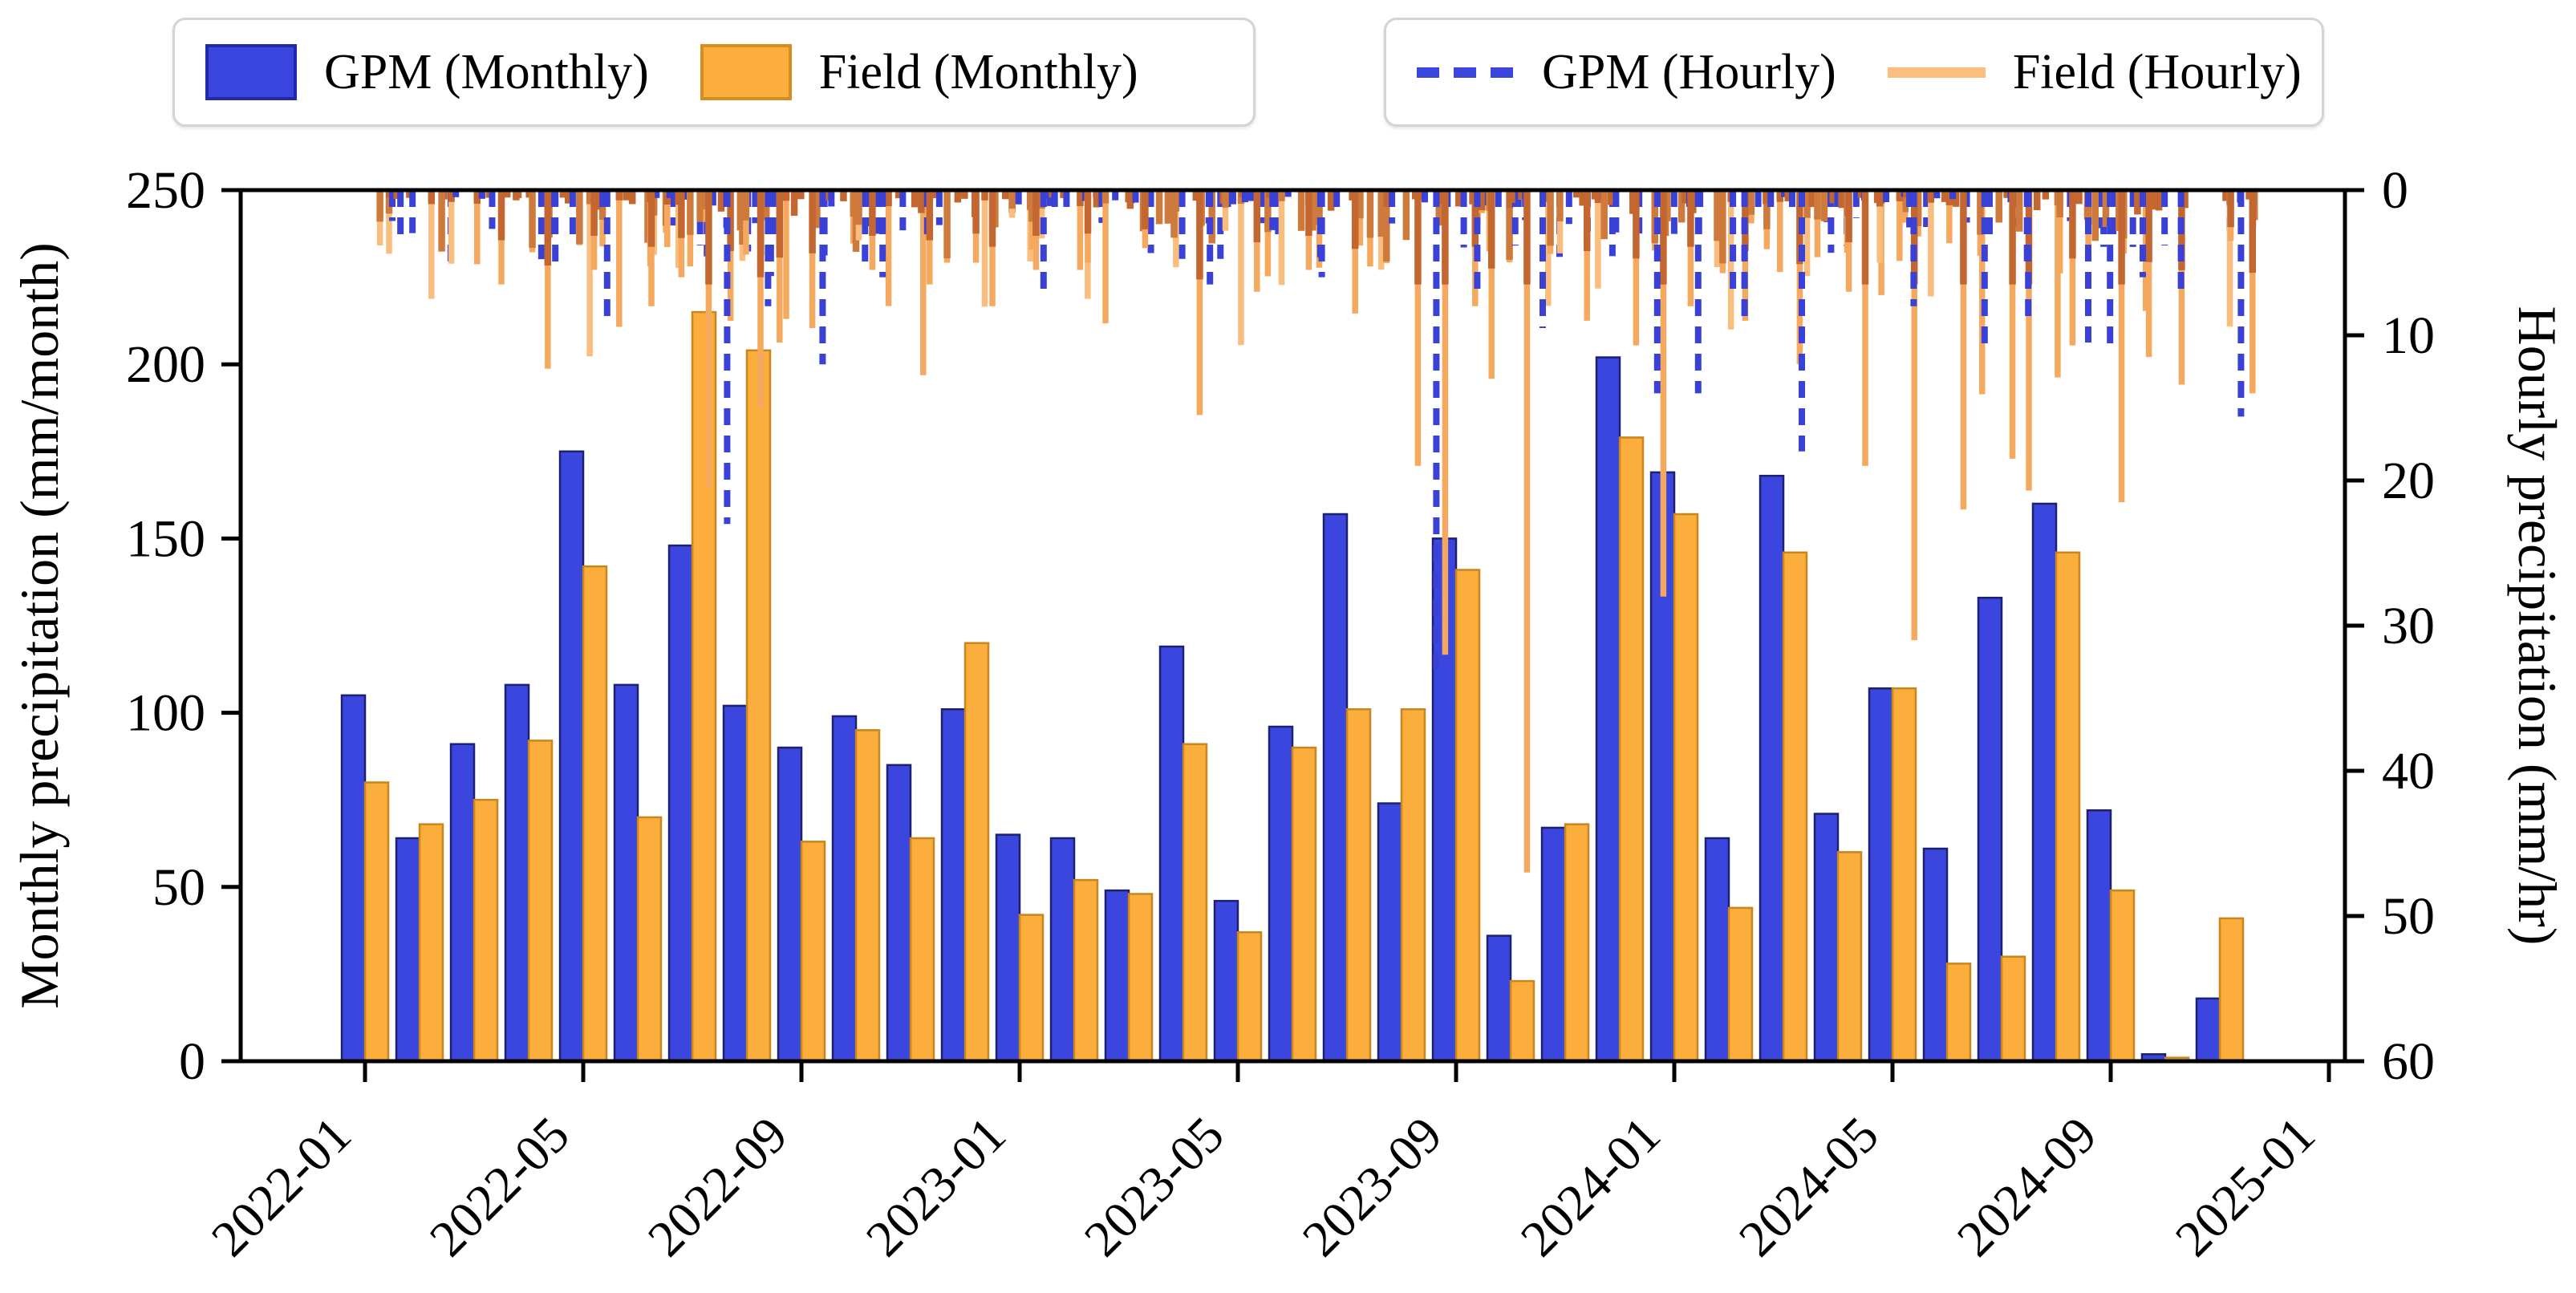 The height and width of the screenshot is (1293, 2576). I want to click on legend-hourly-box: GPM (Hourly) Field (Hourly), so click(1854, 72).